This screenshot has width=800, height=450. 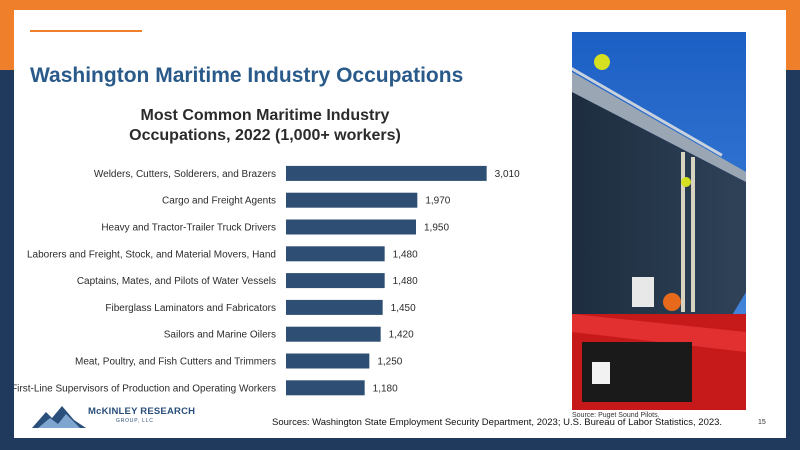 I want to click on mountain-logo-icon, so click(x=59, y=417).